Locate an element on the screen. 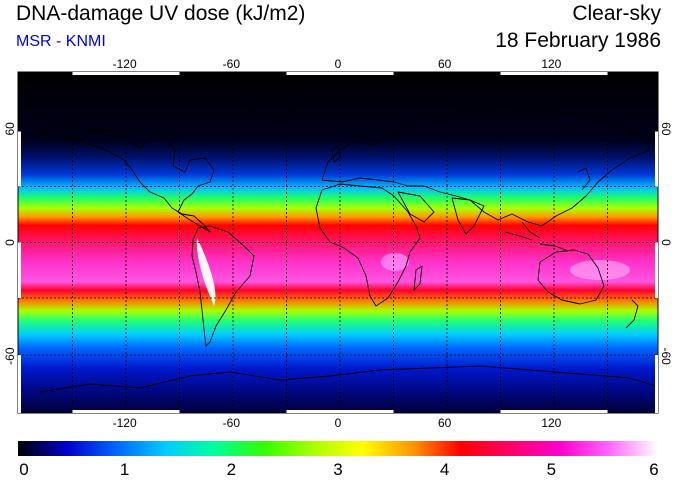 The width and height of the screenshot is (678, 480). map-title: DNA-damage UV dose (kJ/m2) is located at coordinates (161, 13).